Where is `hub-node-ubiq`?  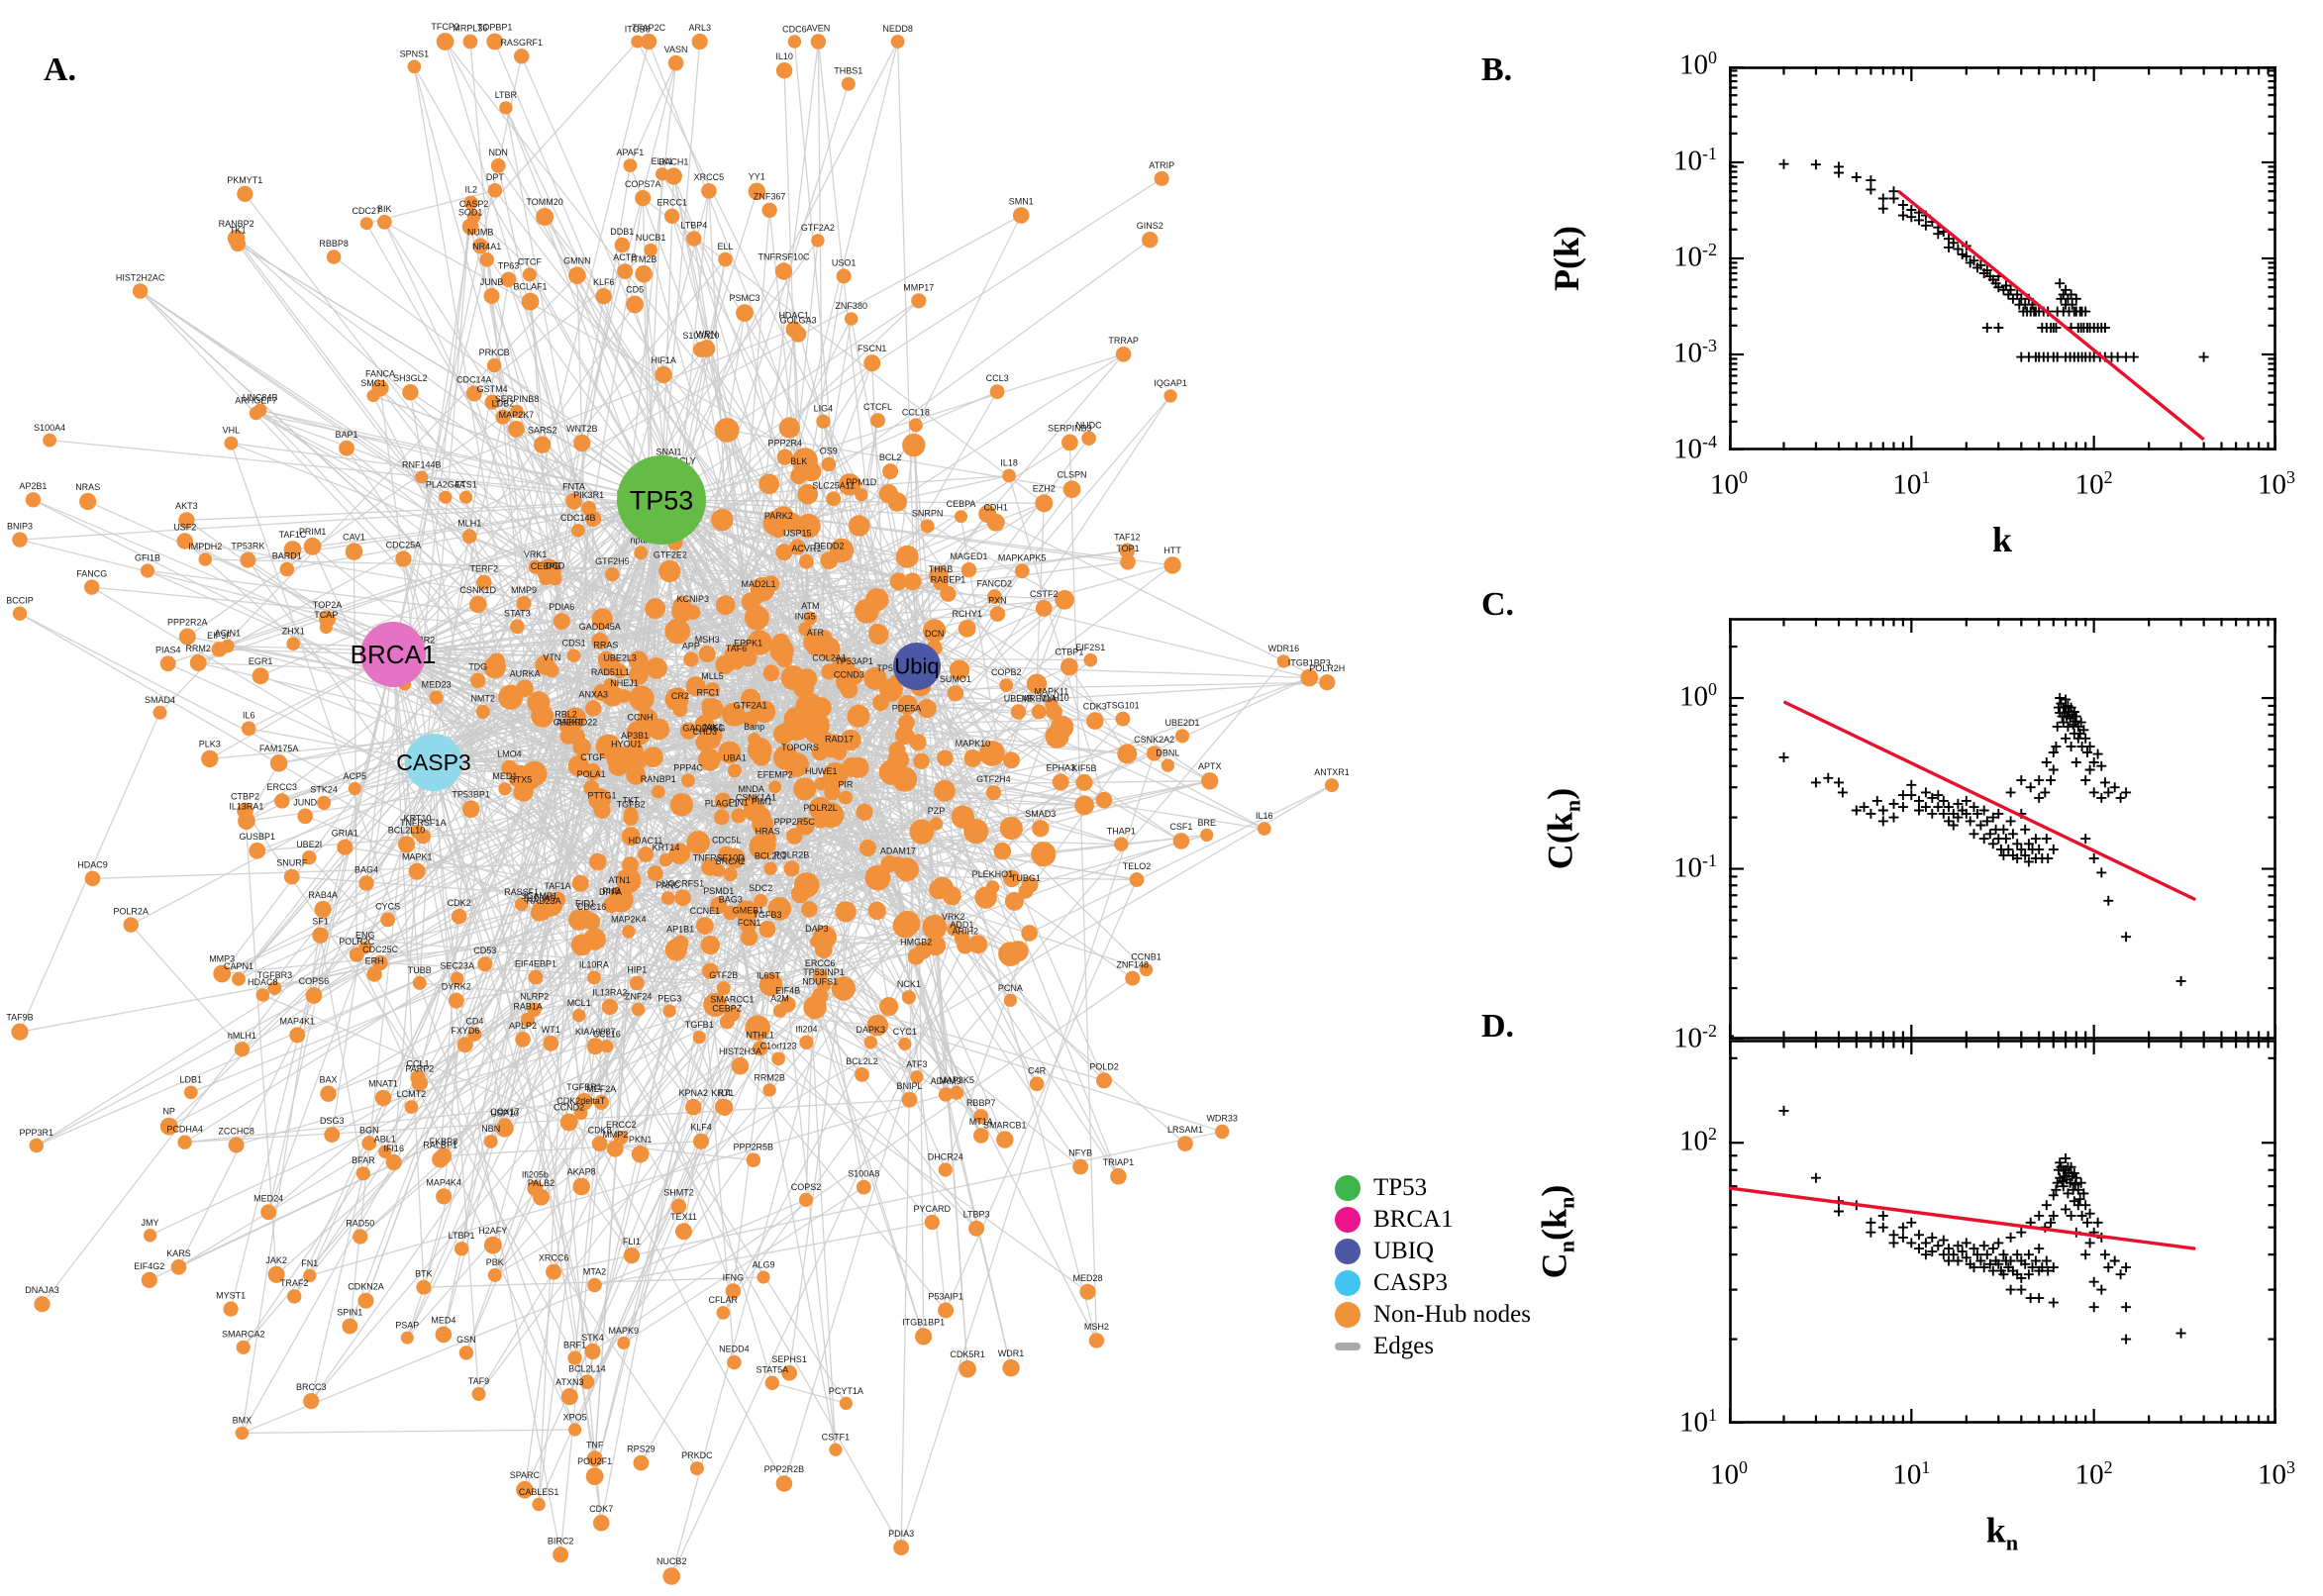
hub-node-ubiq is located at coordinates (917, 666).